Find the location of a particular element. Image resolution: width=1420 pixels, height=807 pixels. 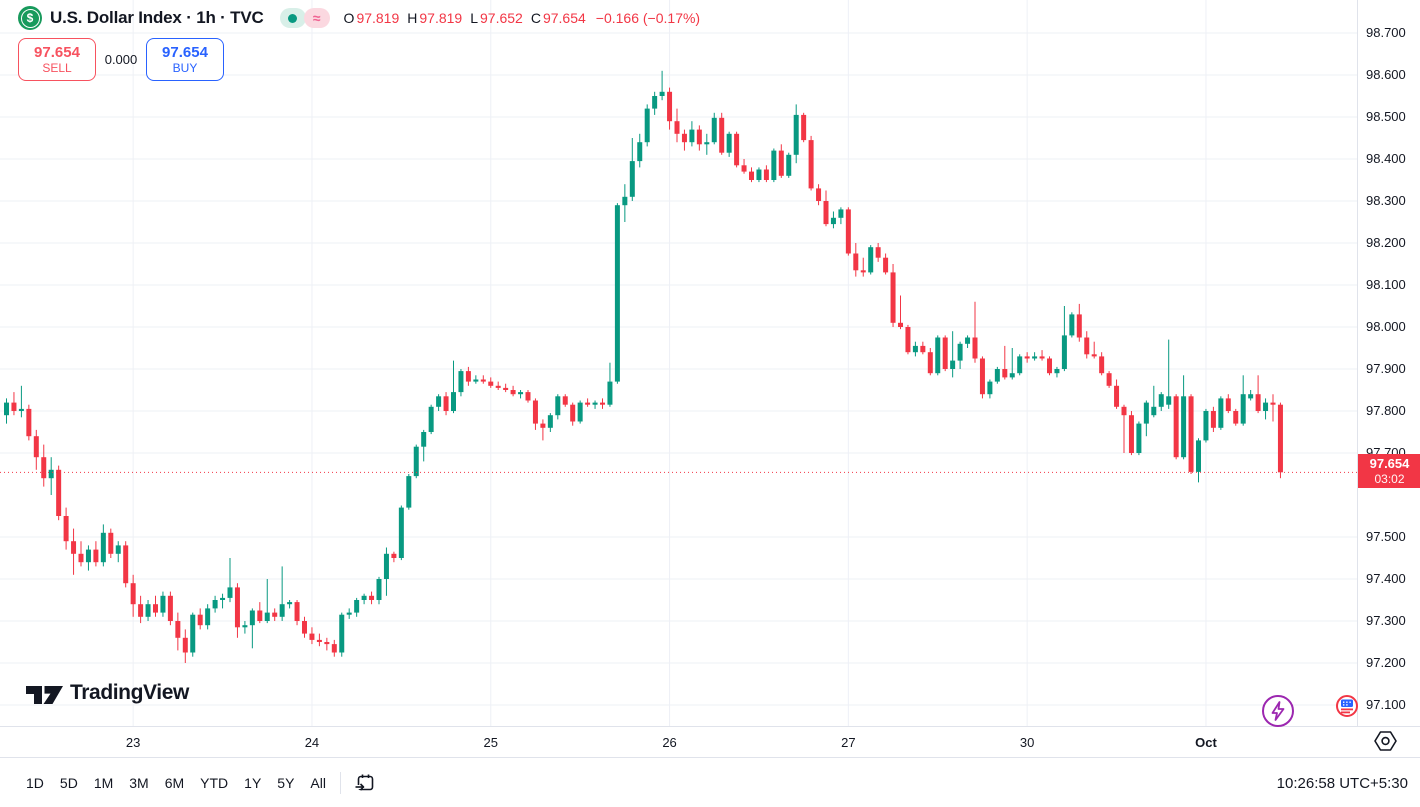

symbol-title: U.S. Dollar Index · 1h · TVC is located at coordinates (157, 17).